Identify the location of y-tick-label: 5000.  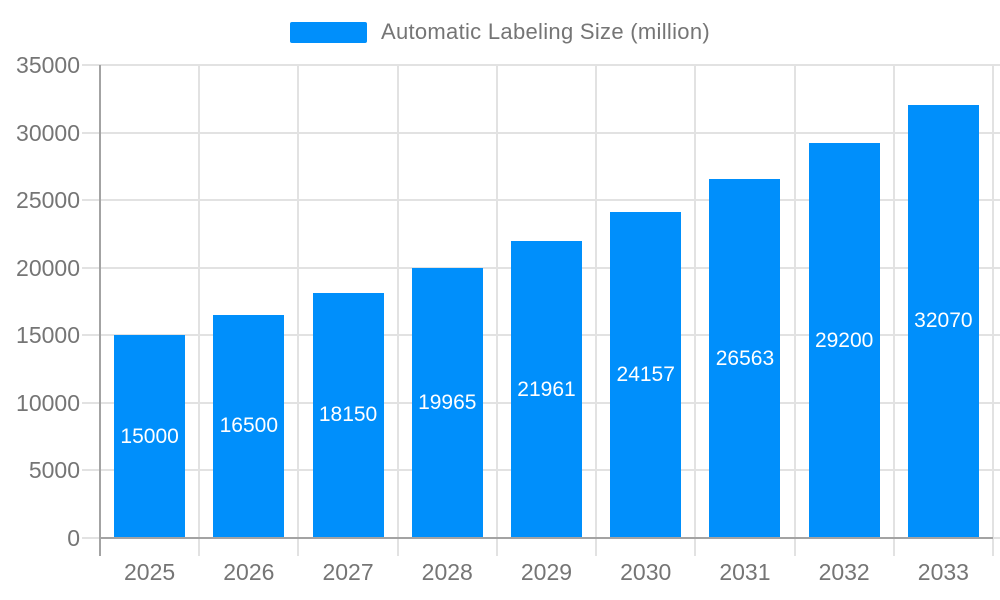
(54, 470).